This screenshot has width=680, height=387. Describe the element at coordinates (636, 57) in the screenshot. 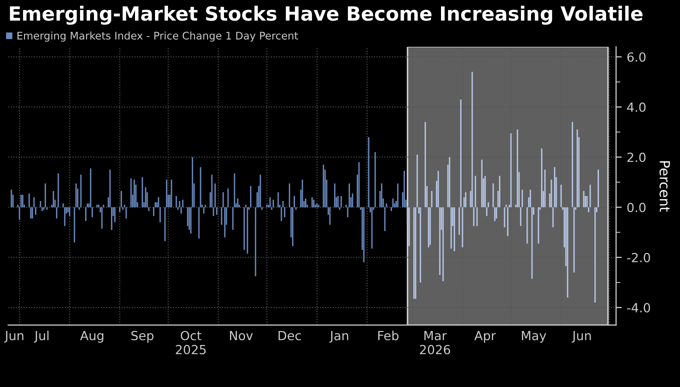

I see `y-tick-label: 6.0` at that location.